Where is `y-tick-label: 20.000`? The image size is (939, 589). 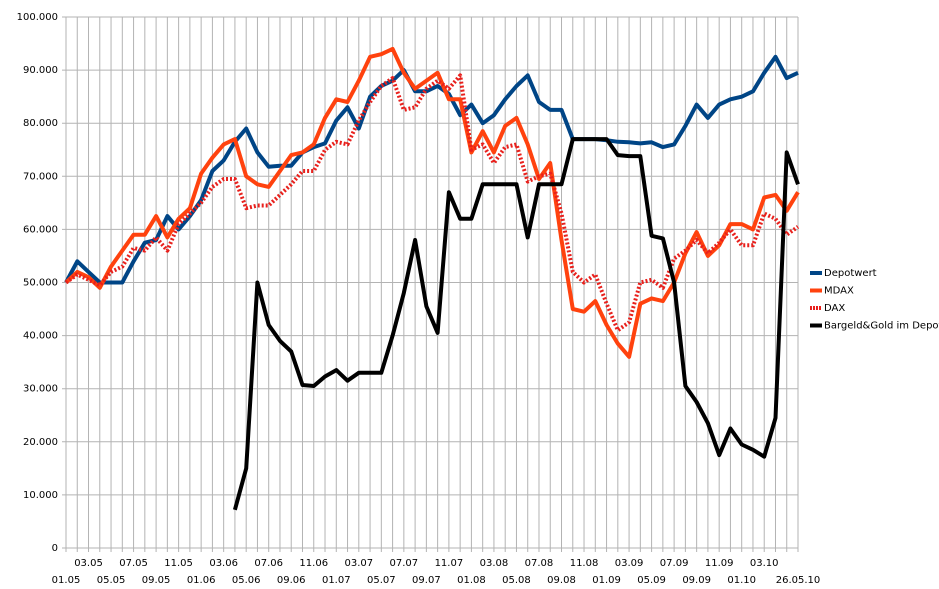 y-tick-label: 20.000 is located at coordinates (40, 442).